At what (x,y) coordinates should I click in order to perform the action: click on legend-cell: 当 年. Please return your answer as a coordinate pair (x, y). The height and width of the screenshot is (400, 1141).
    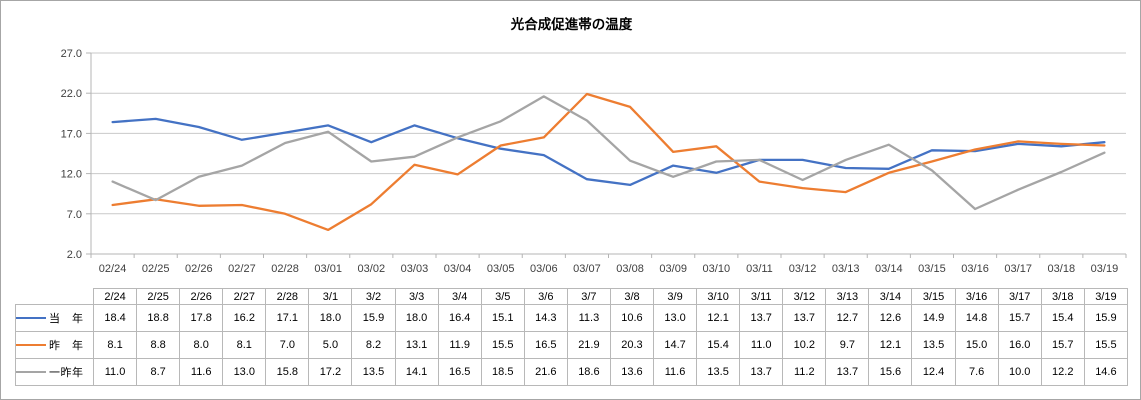
    Looking at the image, I should click on (54, 318).